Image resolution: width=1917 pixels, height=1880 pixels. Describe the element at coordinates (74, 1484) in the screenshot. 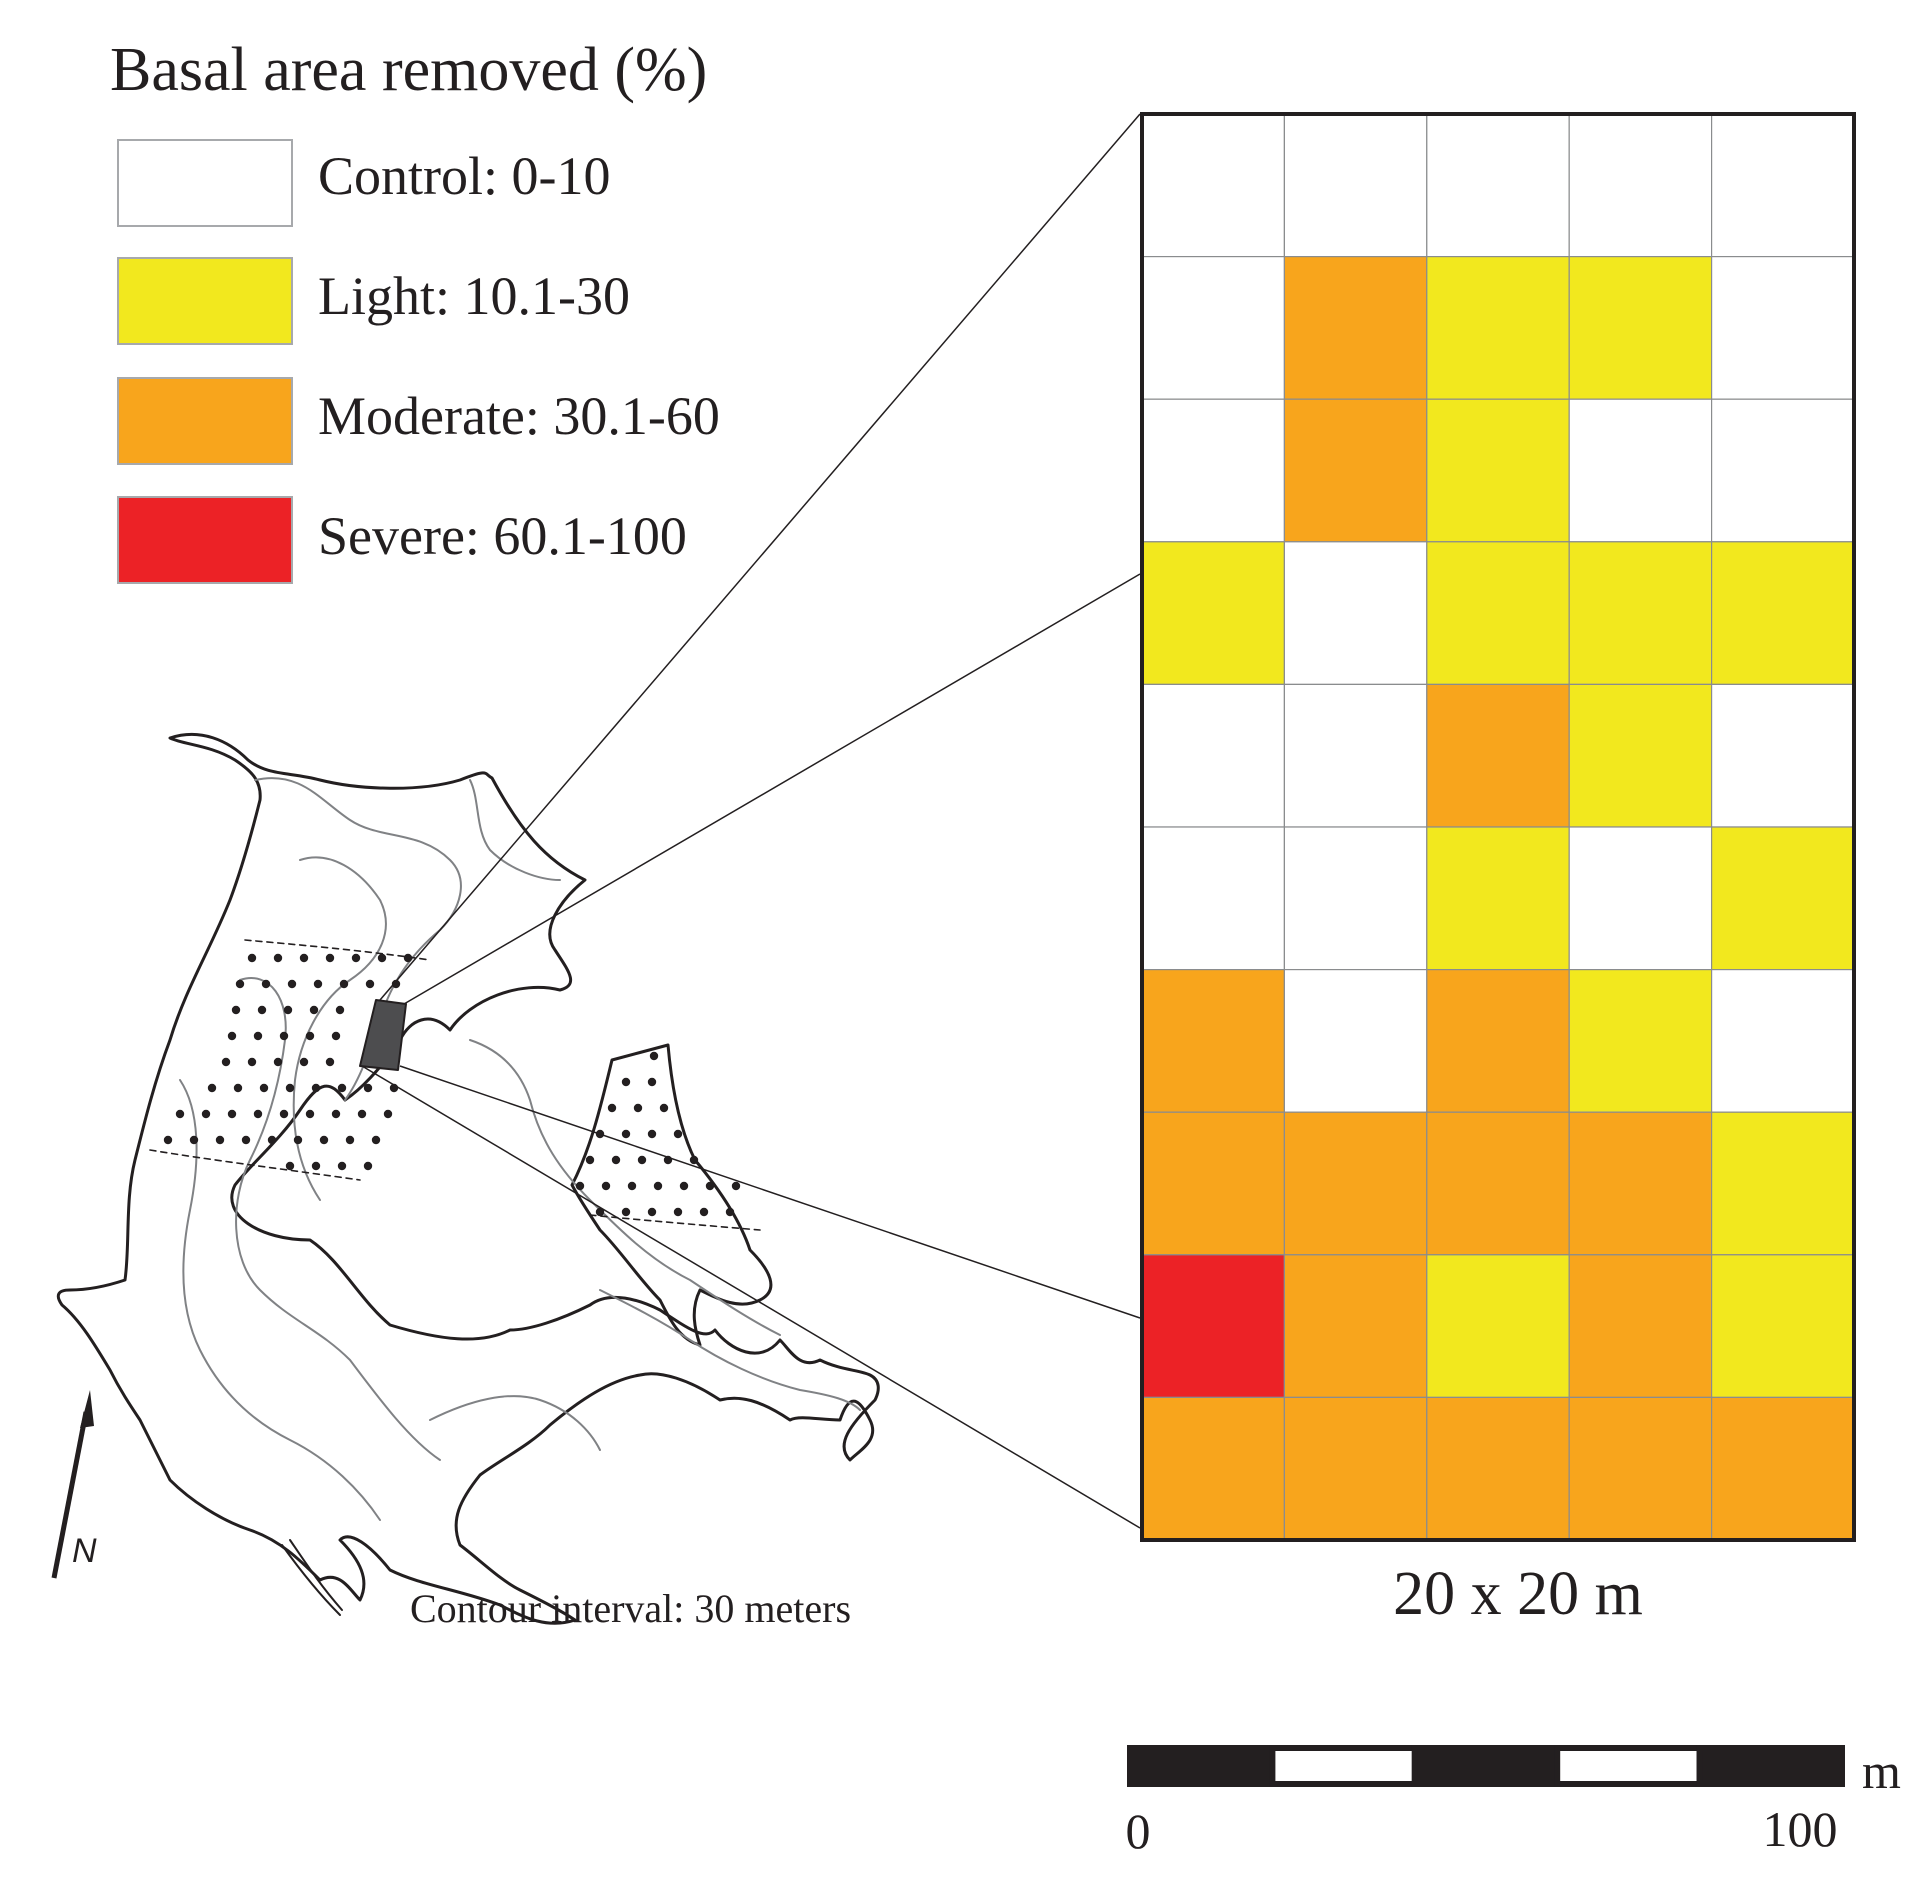

I see `north-arrow: N` at that location.